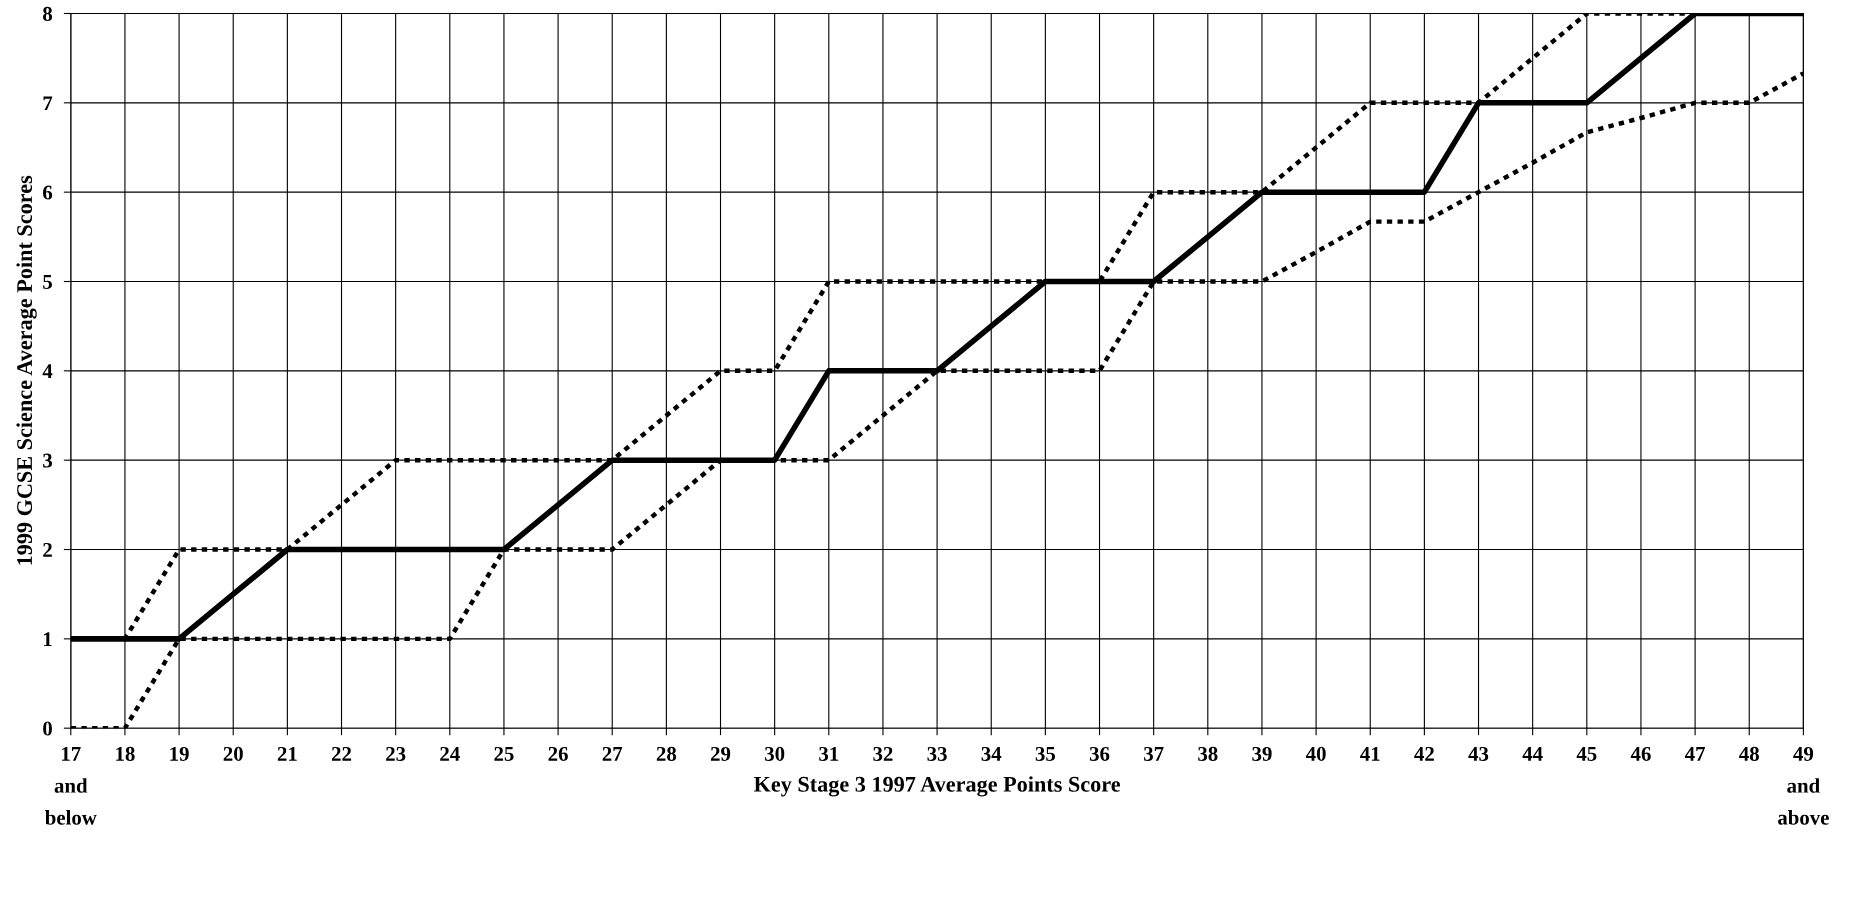 The width and height of the screenshot is (1863, 899). What do you see at coordinates (47, 639) in the screenshot?
I see `y-tick-label: 1` at bounding box center [47, 639].